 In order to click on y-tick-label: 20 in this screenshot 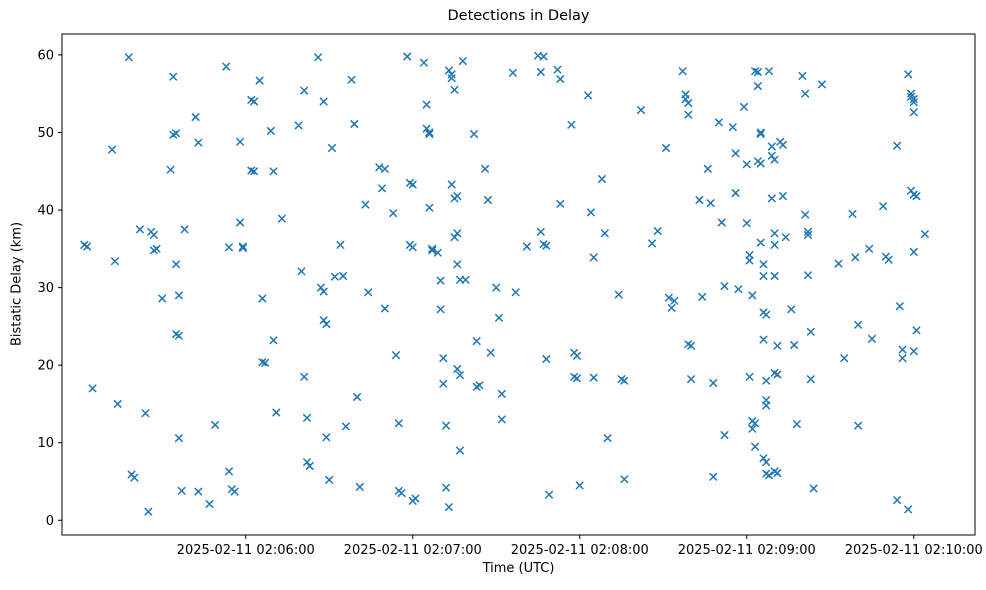, I will do `click(45, 366)`.